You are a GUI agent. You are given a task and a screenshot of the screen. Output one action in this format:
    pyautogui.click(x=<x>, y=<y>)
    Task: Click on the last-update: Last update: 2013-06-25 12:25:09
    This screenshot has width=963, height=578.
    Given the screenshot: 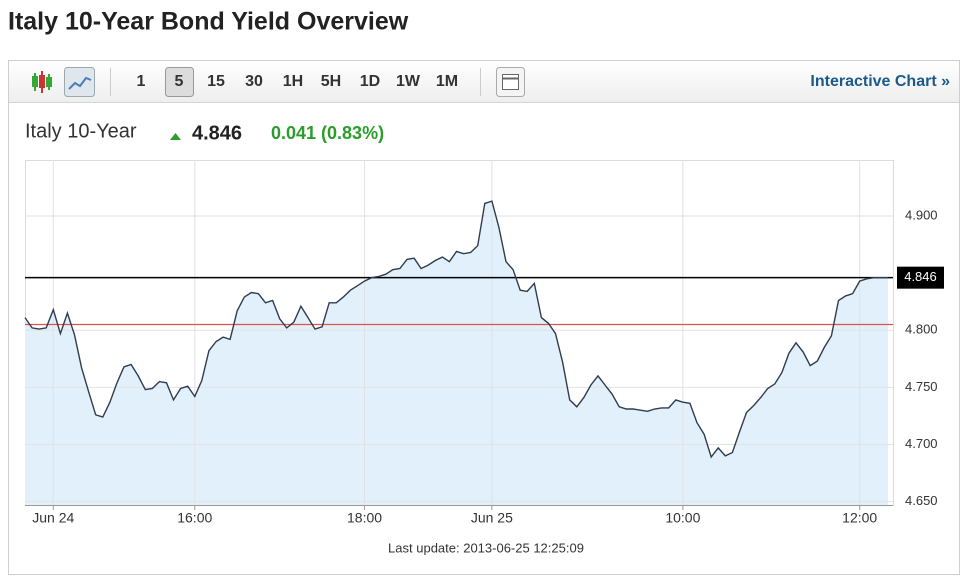 What is the action you would take?
    pyautogui.click(x=486, y=547)
    